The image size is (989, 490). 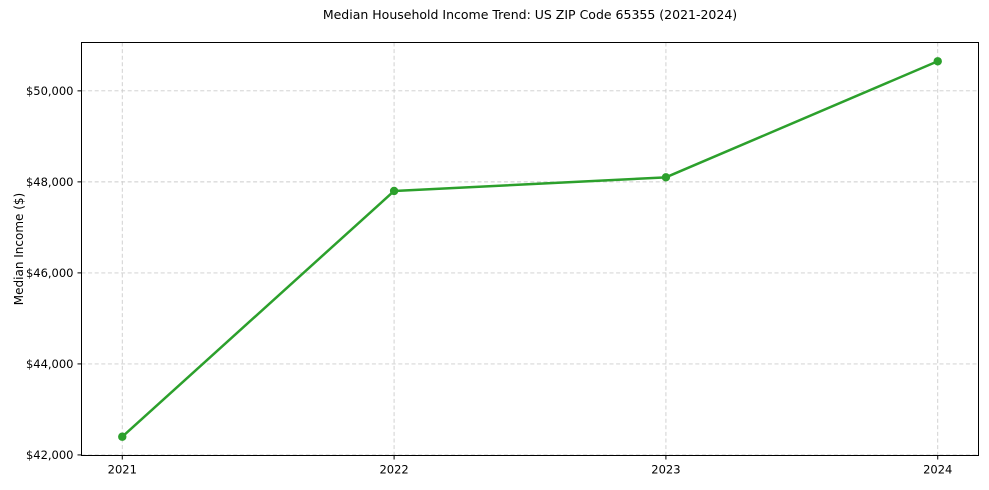 What do you see at coordinates (665, 470) in the screenshot?
I see `x-tick-label: 2023` at bounding box center [665, 470].